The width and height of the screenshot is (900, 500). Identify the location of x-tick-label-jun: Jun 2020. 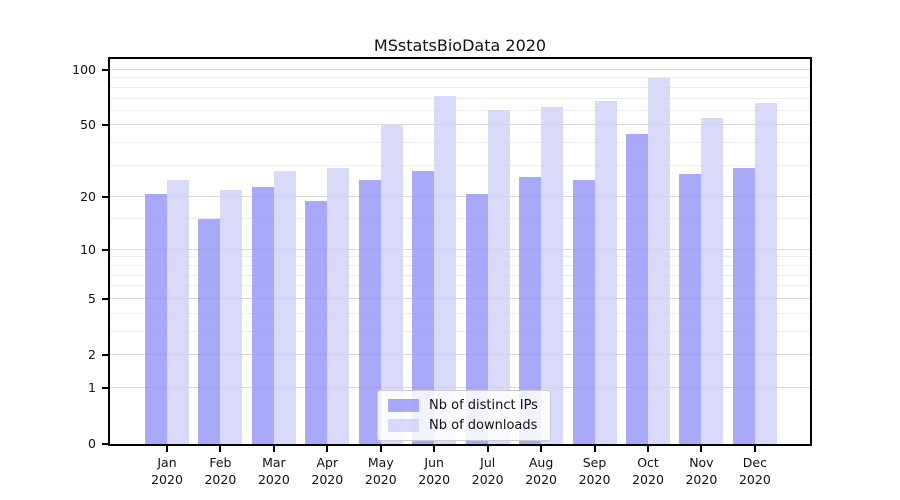
(434, 471).